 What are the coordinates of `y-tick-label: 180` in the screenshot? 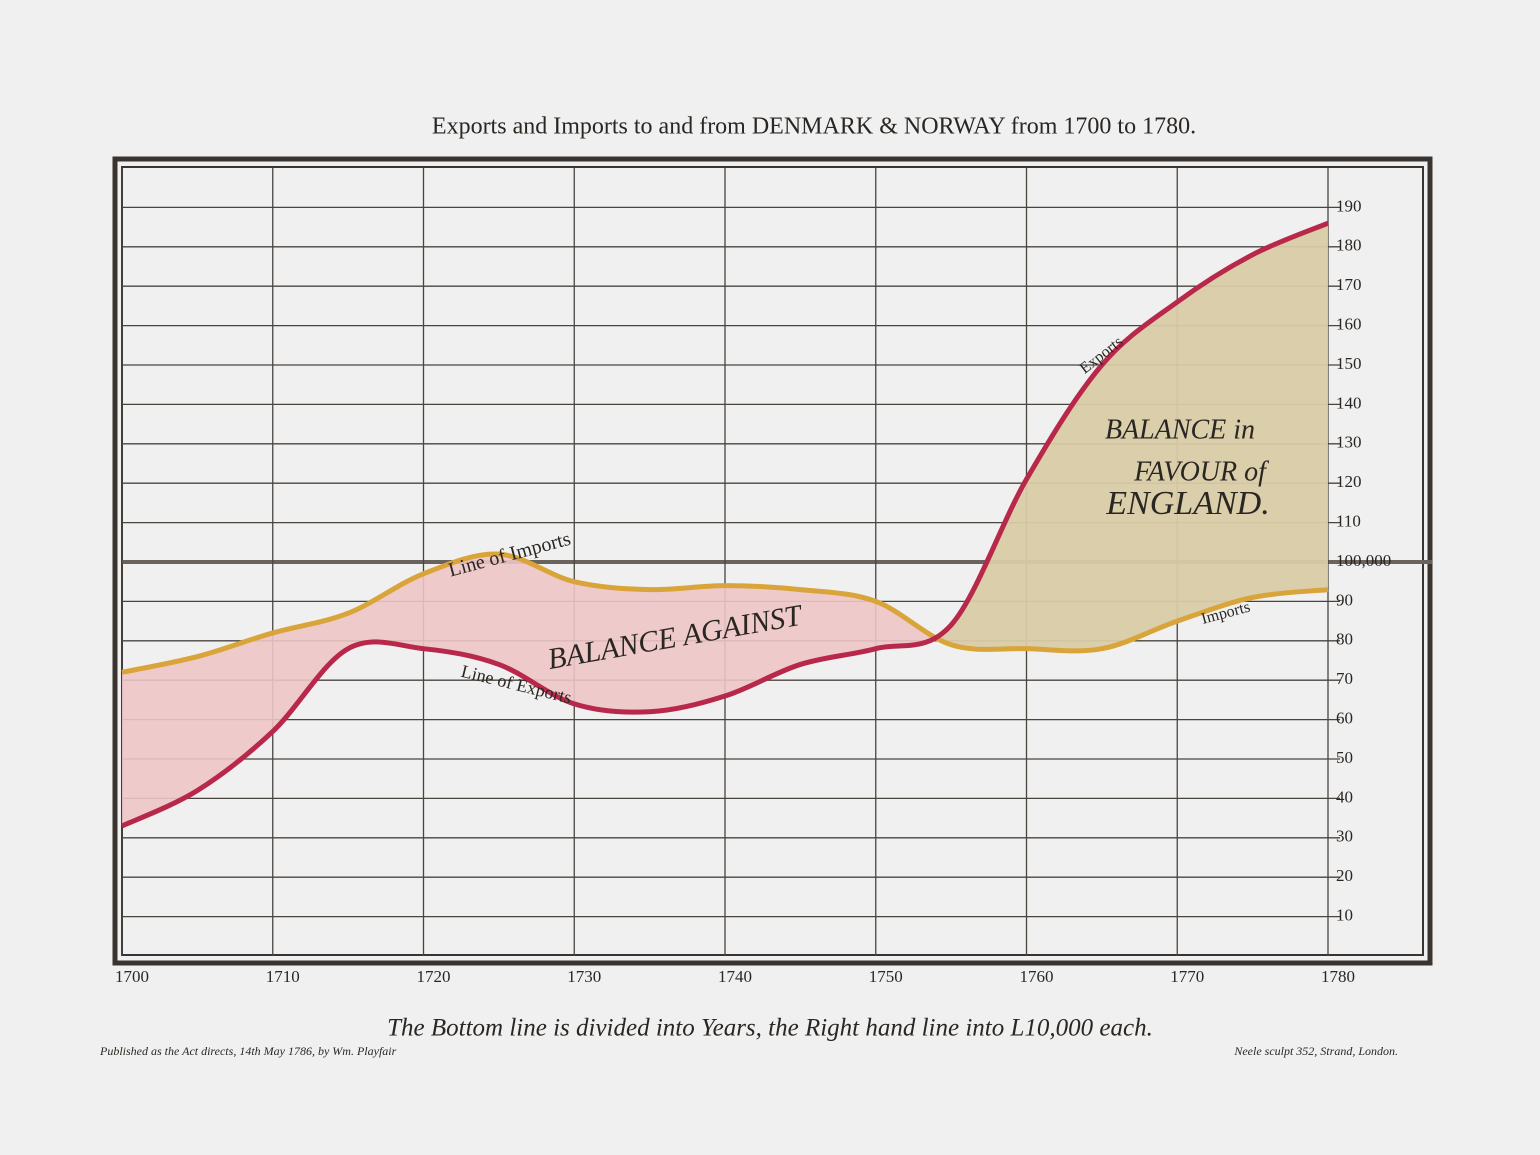 It's located at (1349, 245).